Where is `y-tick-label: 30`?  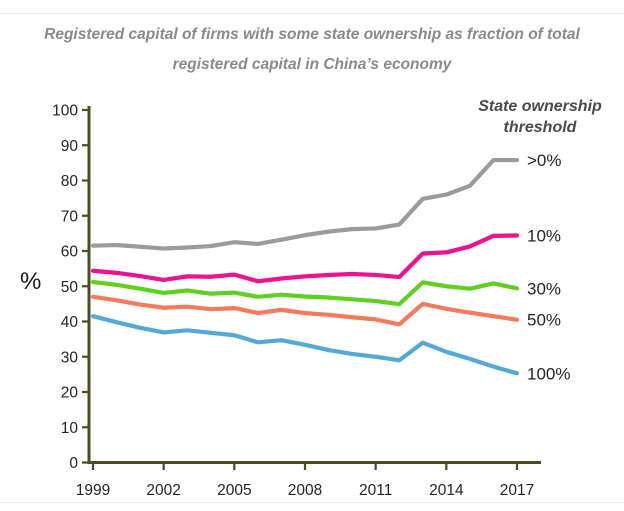
y-tick-label: 30 is located at coordinates (70, 357).